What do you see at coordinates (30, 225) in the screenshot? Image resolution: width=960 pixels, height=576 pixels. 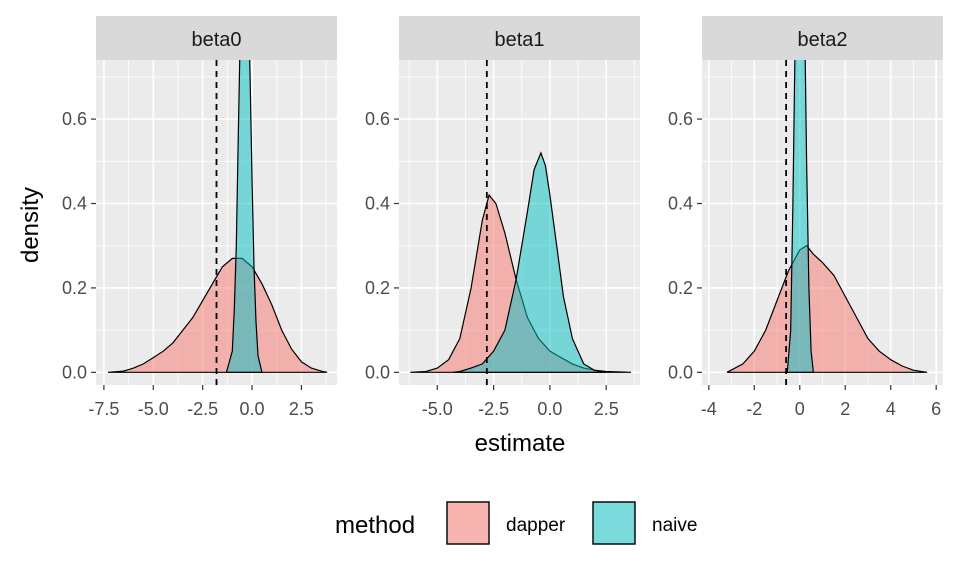 I see `y-axis-title: density` at bounding box center [30, 225].